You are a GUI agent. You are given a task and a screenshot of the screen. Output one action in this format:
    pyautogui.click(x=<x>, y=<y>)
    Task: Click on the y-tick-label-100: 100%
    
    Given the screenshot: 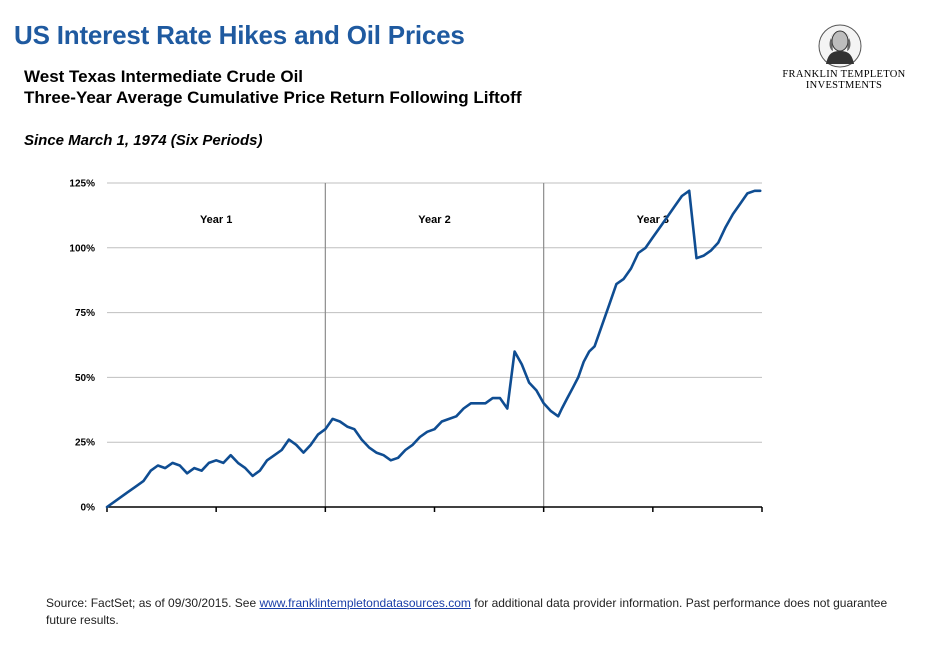 What is the action you would take?
    pyautogui.click(x=82, y=248)
    